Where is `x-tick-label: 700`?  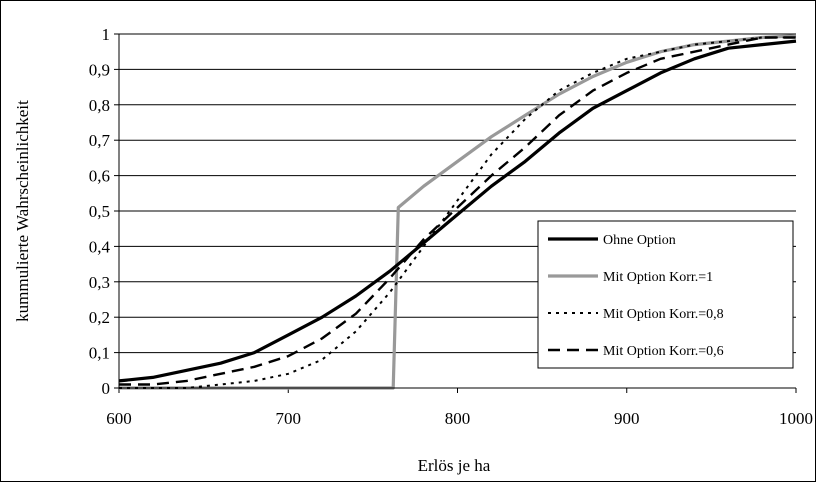 x-tick-label: 700 is located at coordinates (289, 418).